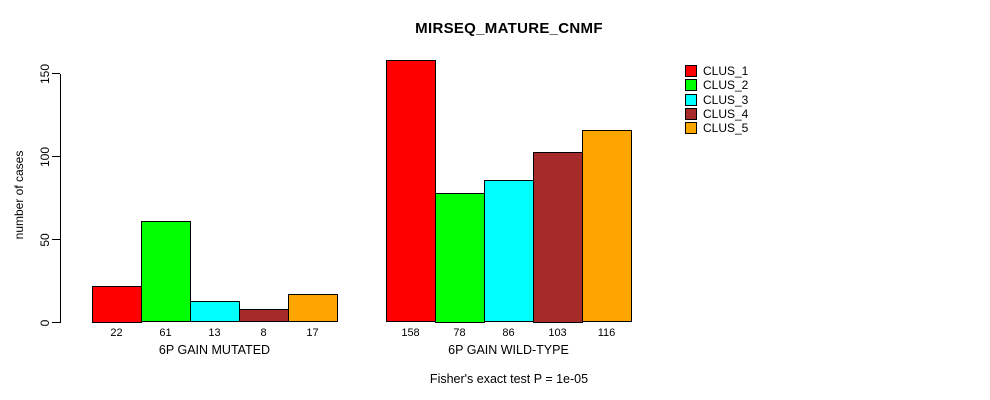 The image size is (990, 400). I want to click on legend-item: CLUS_2, so click(717, 85).